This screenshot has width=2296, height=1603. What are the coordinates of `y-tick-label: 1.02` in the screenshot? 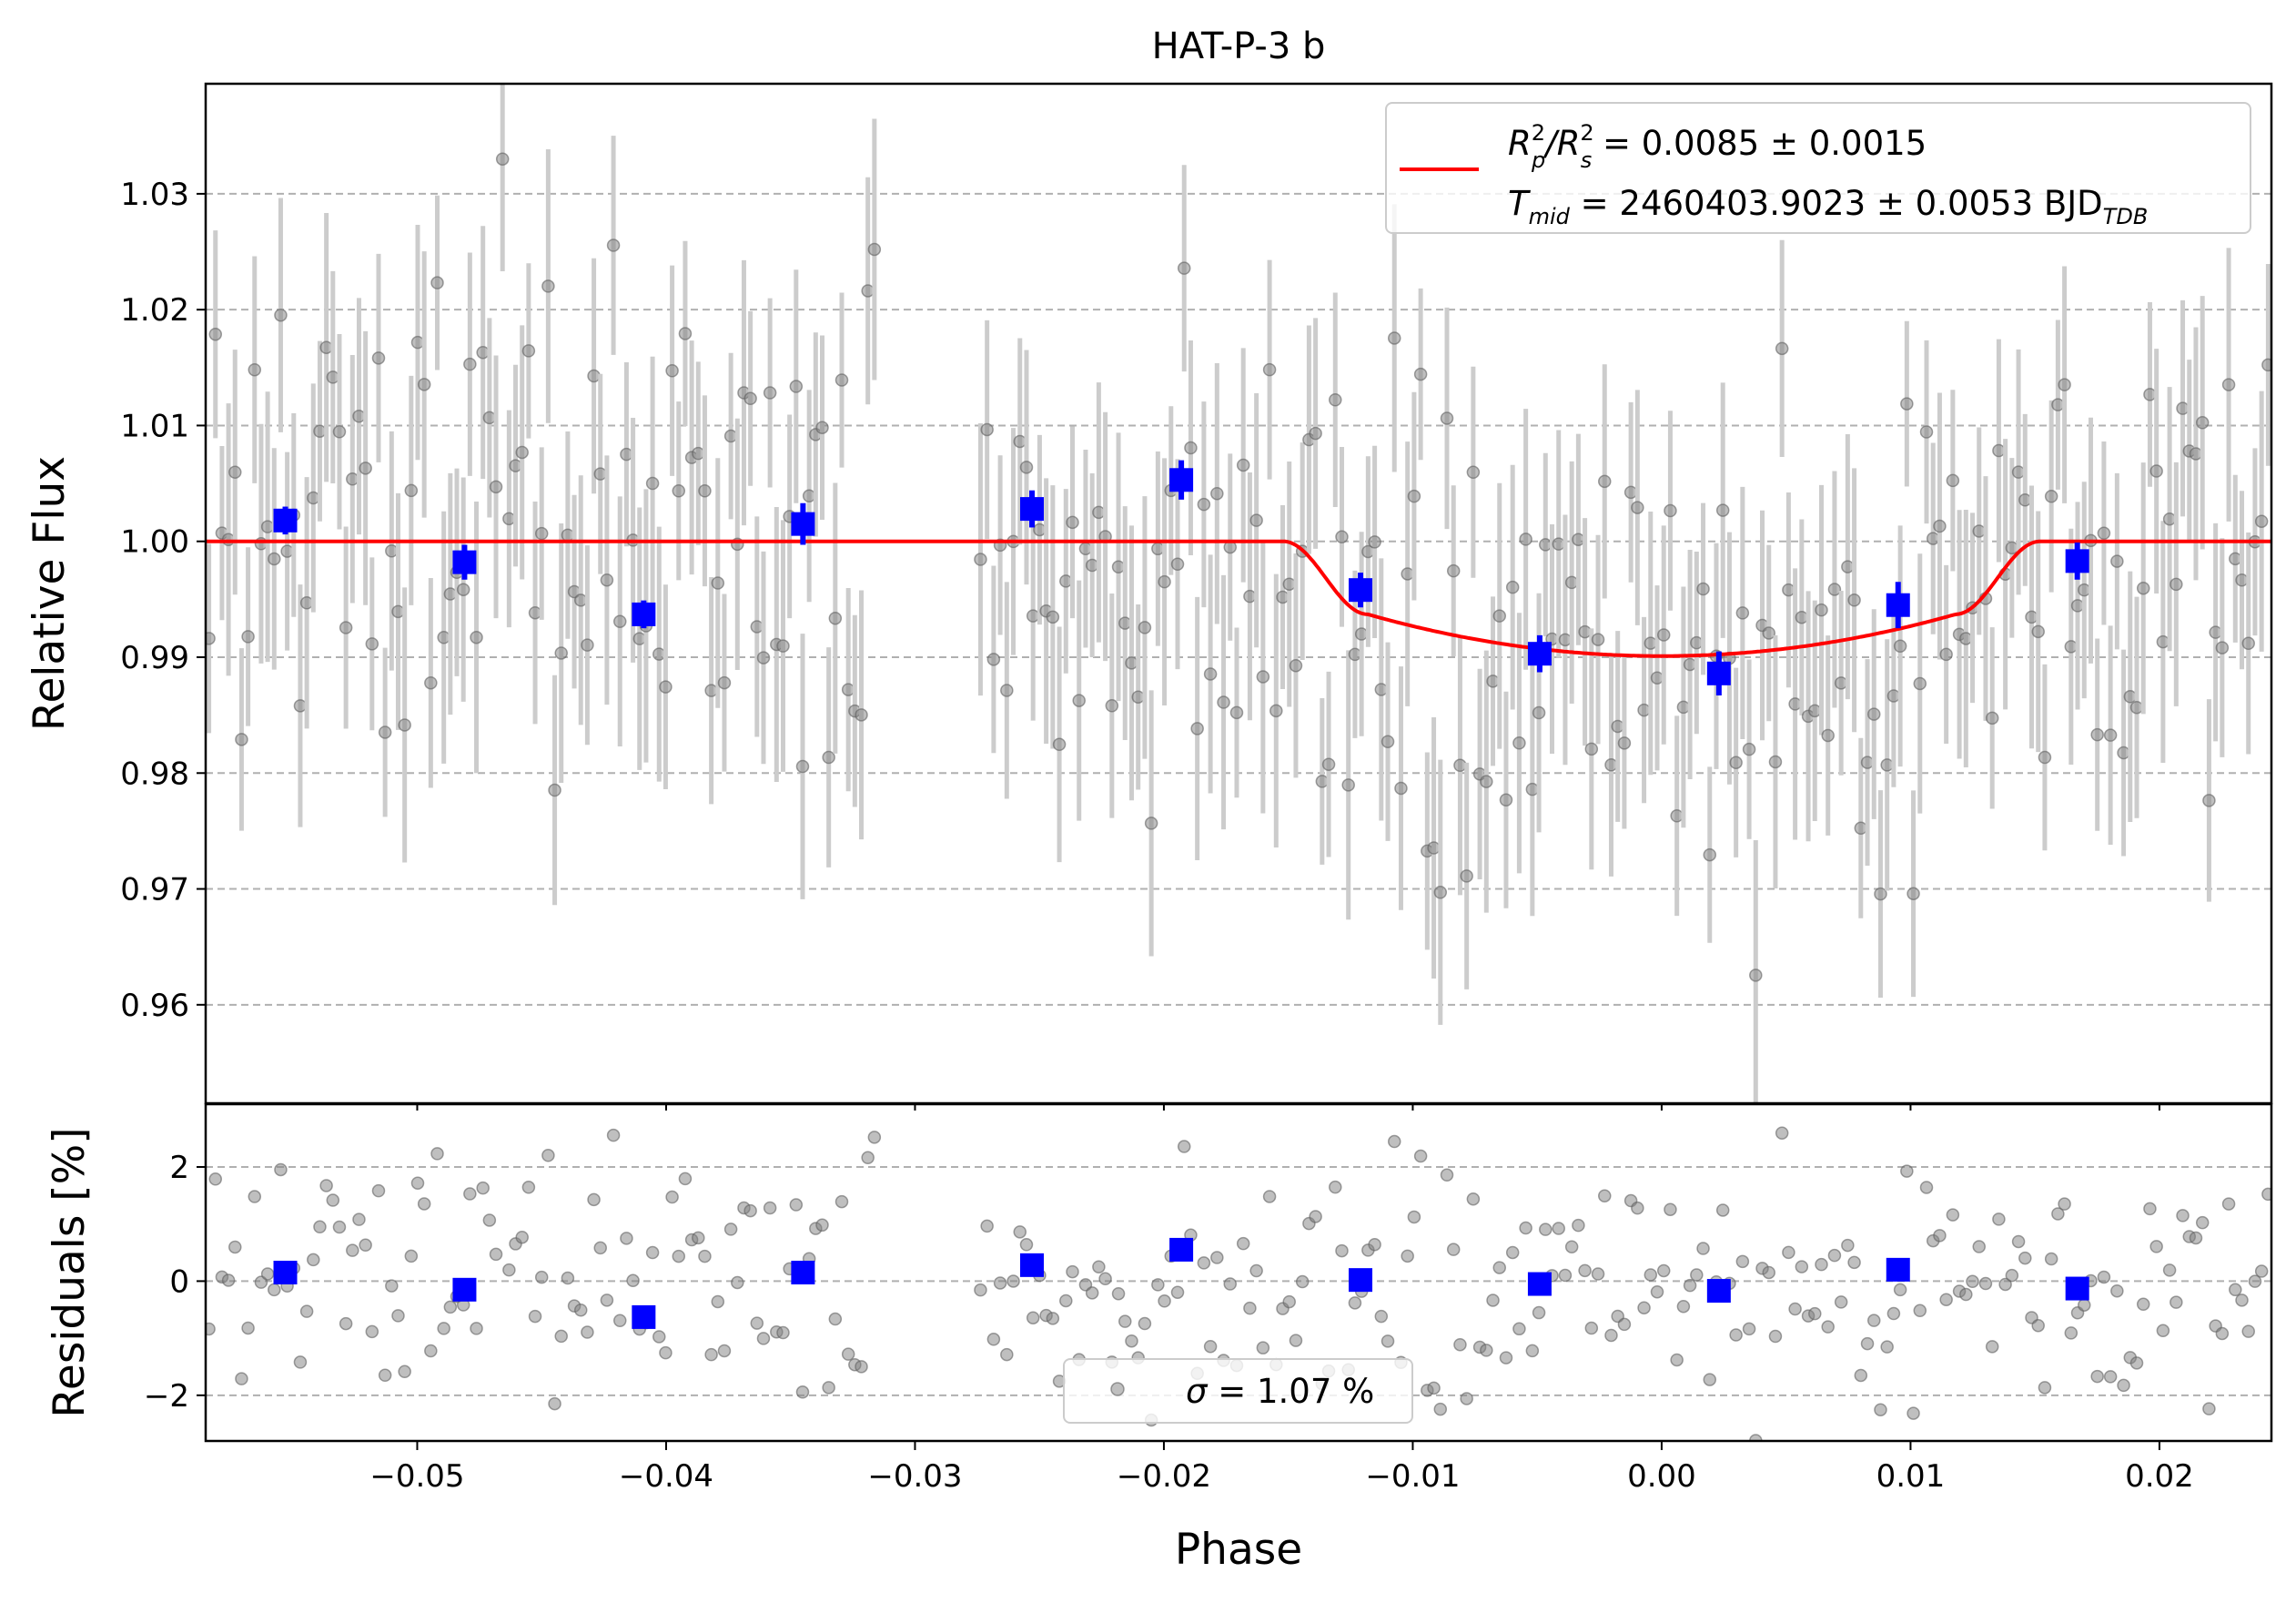 It's located at (155, 310).